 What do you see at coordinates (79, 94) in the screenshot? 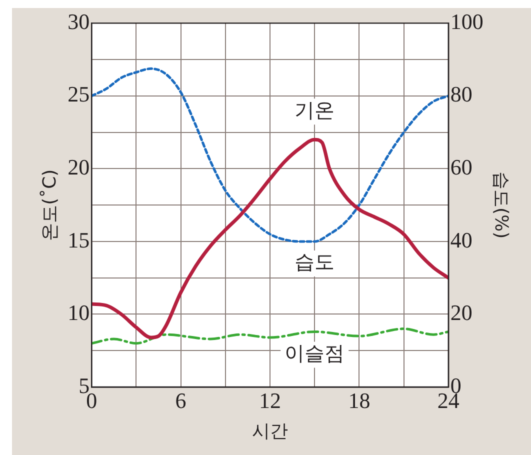
I see `y-tick-label: 25` at bounding box center [79, 94].